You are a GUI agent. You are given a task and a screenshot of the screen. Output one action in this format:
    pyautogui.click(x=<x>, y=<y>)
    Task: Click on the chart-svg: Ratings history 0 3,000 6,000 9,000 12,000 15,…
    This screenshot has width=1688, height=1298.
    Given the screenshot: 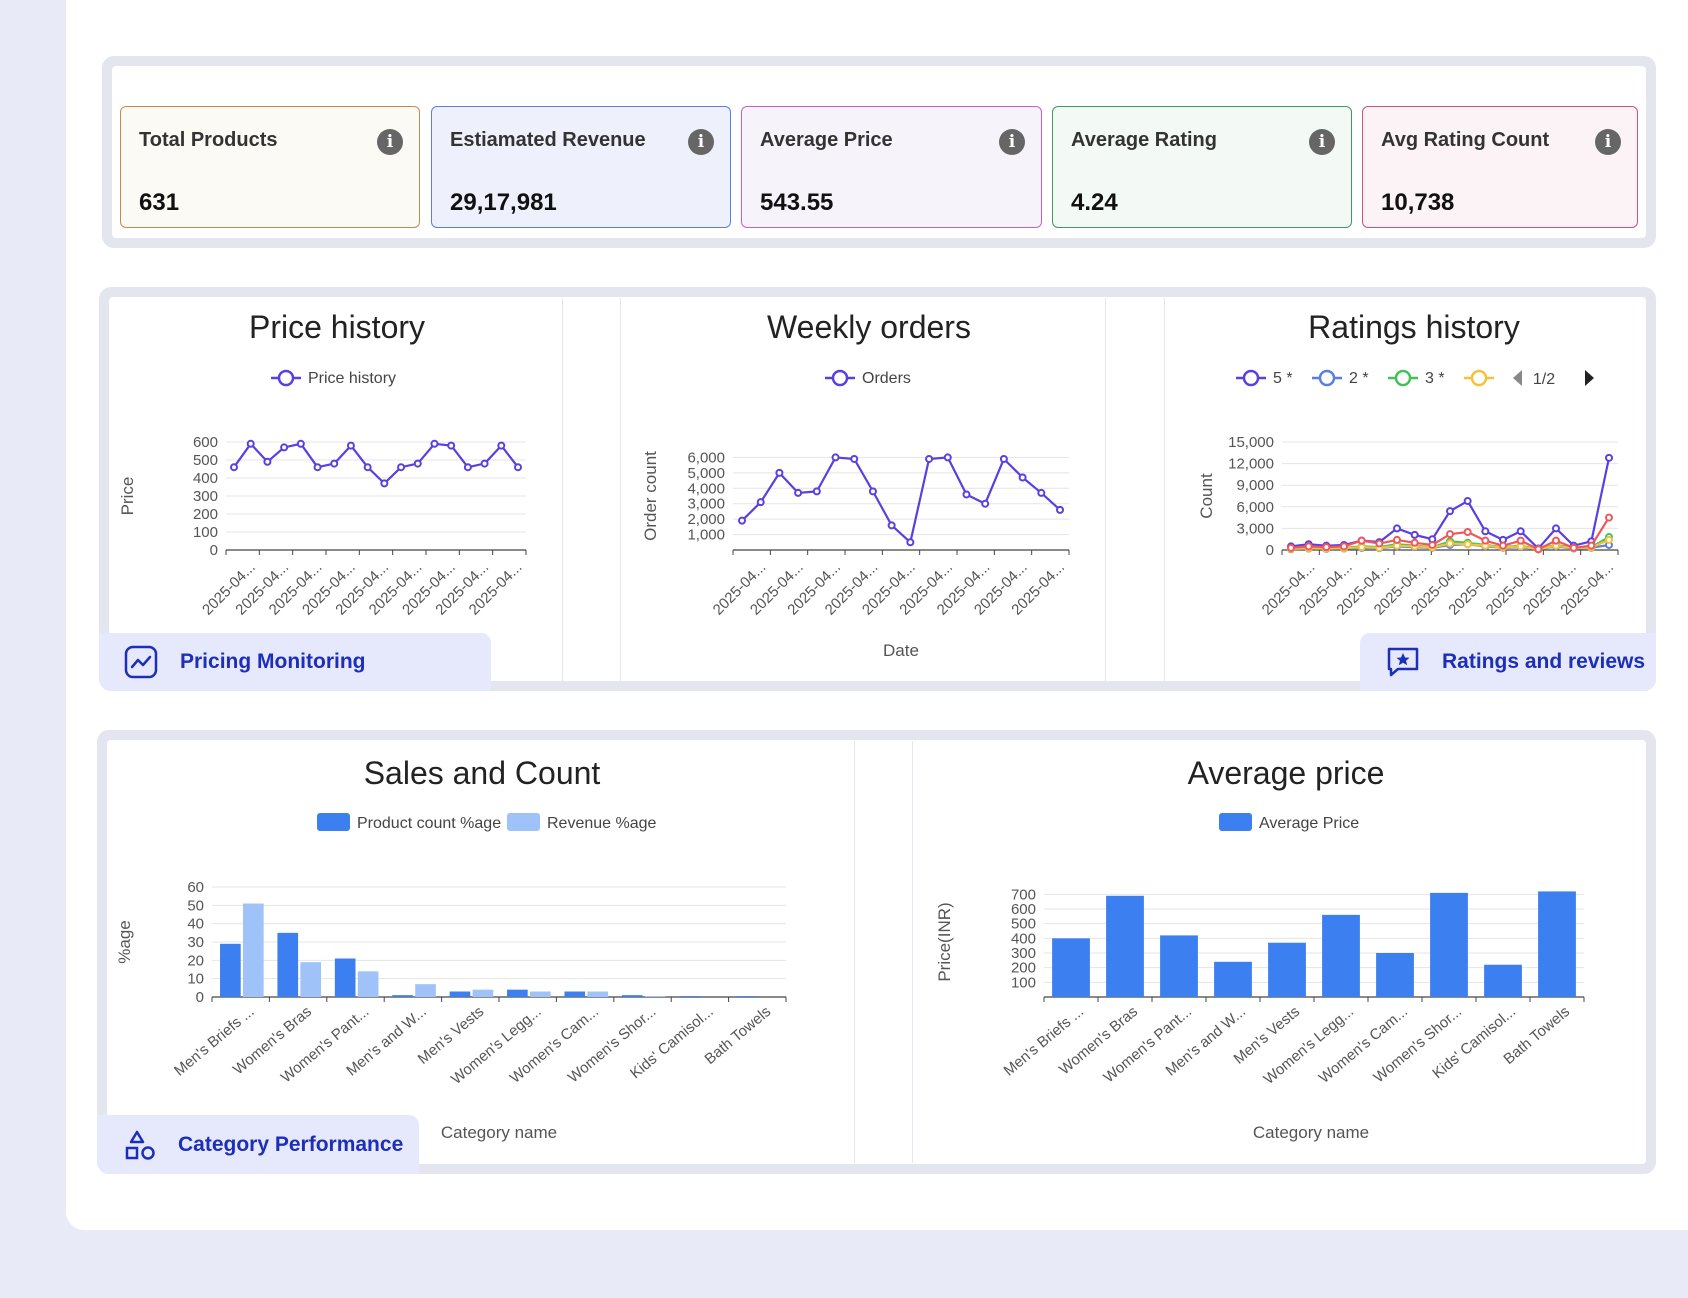 What is the action you would take?
    pyautogui.click(x=1408, y=464)
    